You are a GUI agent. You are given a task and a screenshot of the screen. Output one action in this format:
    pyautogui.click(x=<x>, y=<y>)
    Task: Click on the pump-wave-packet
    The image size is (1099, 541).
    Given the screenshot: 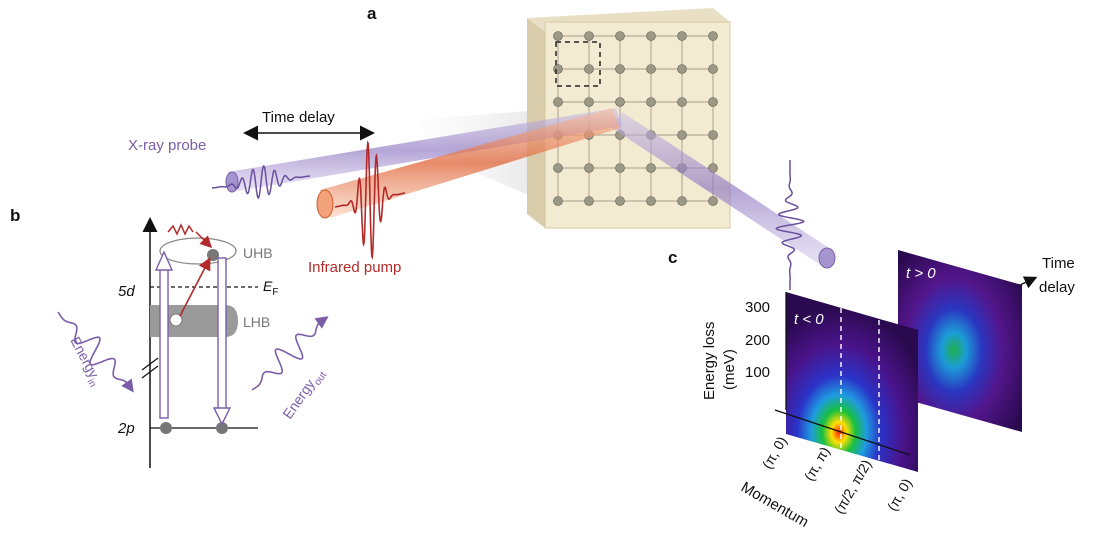 What is the action you would take?
    pyautogui.click(x=370, y=200)
    